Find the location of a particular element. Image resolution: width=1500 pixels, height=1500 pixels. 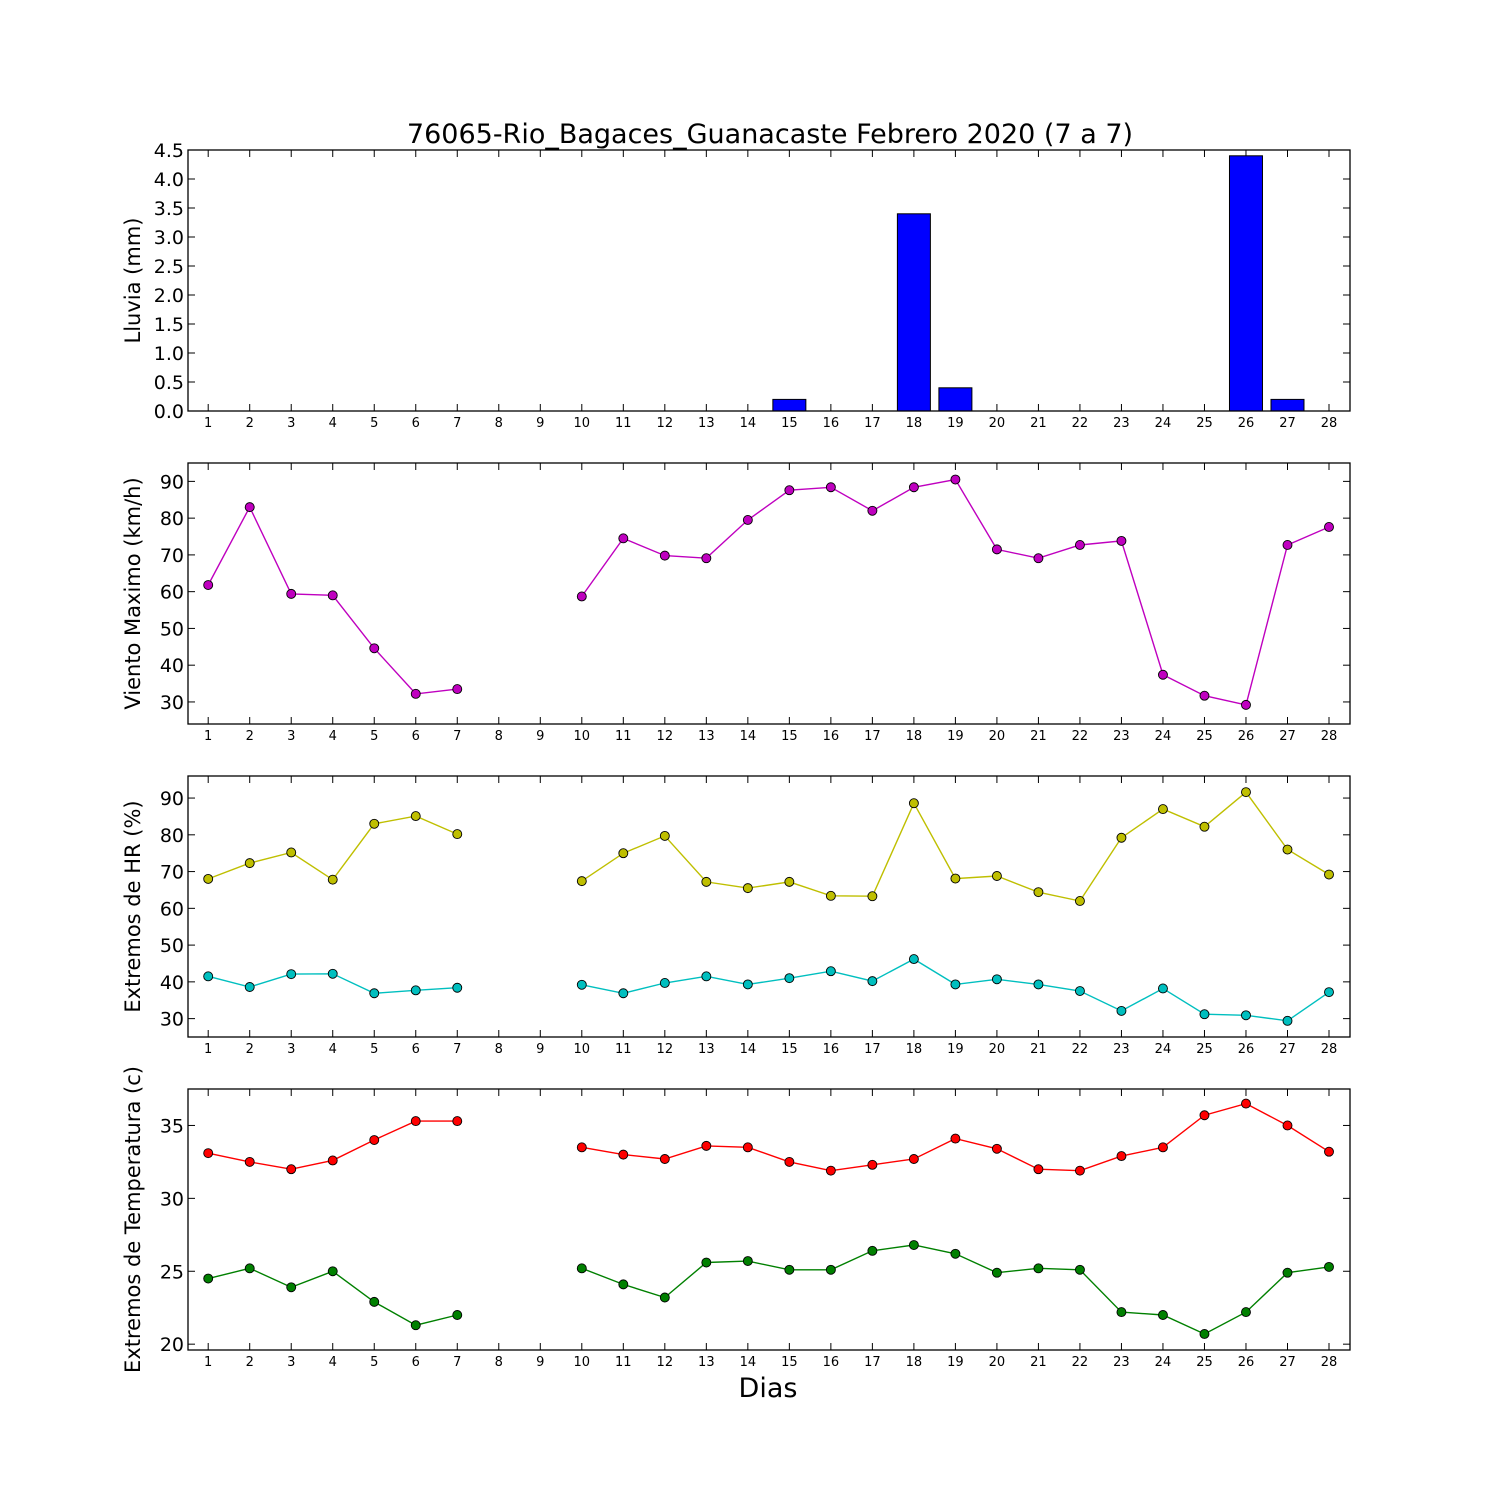

plot-frame is located at coordinates (769, 1219).